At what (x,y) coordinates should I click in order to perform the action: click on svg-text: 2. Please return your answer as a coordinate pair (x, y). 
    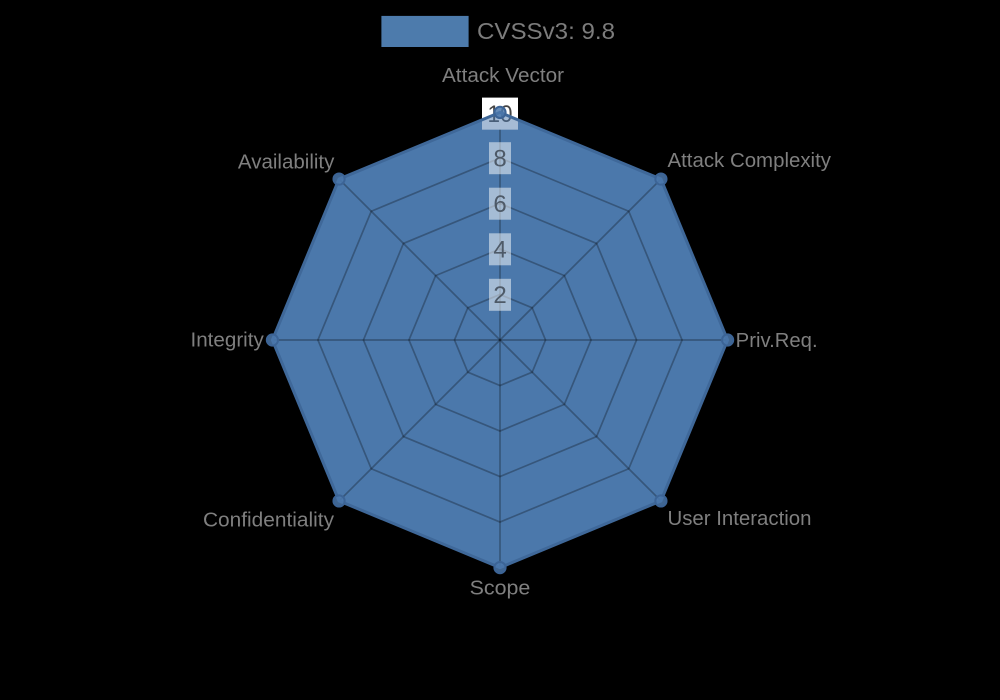
    Looking at the image, I should click on (499, 295).